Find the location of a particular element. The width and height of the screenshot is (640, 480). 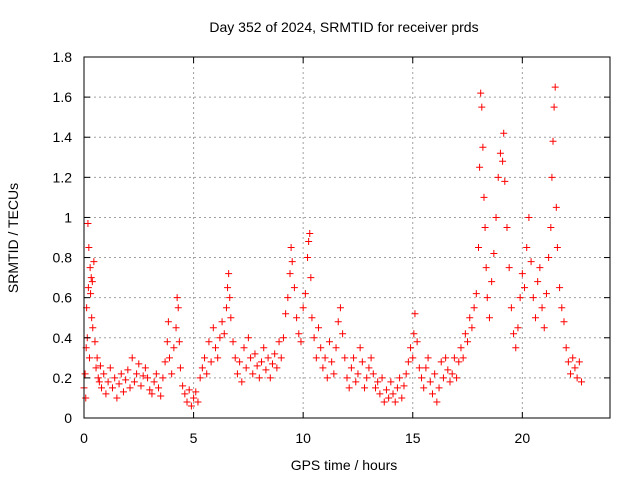

x-tick-label: 5 is located at coordinates (194, 438).